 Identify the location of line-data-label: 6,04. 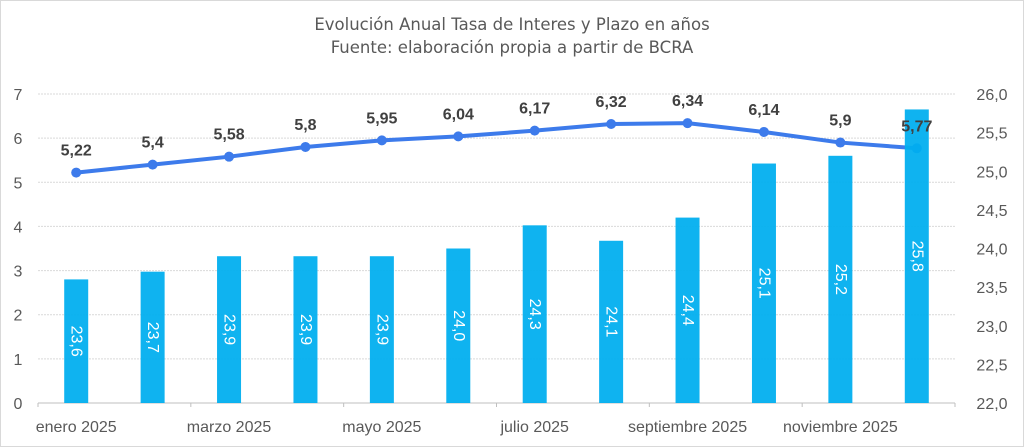
(458, 114).